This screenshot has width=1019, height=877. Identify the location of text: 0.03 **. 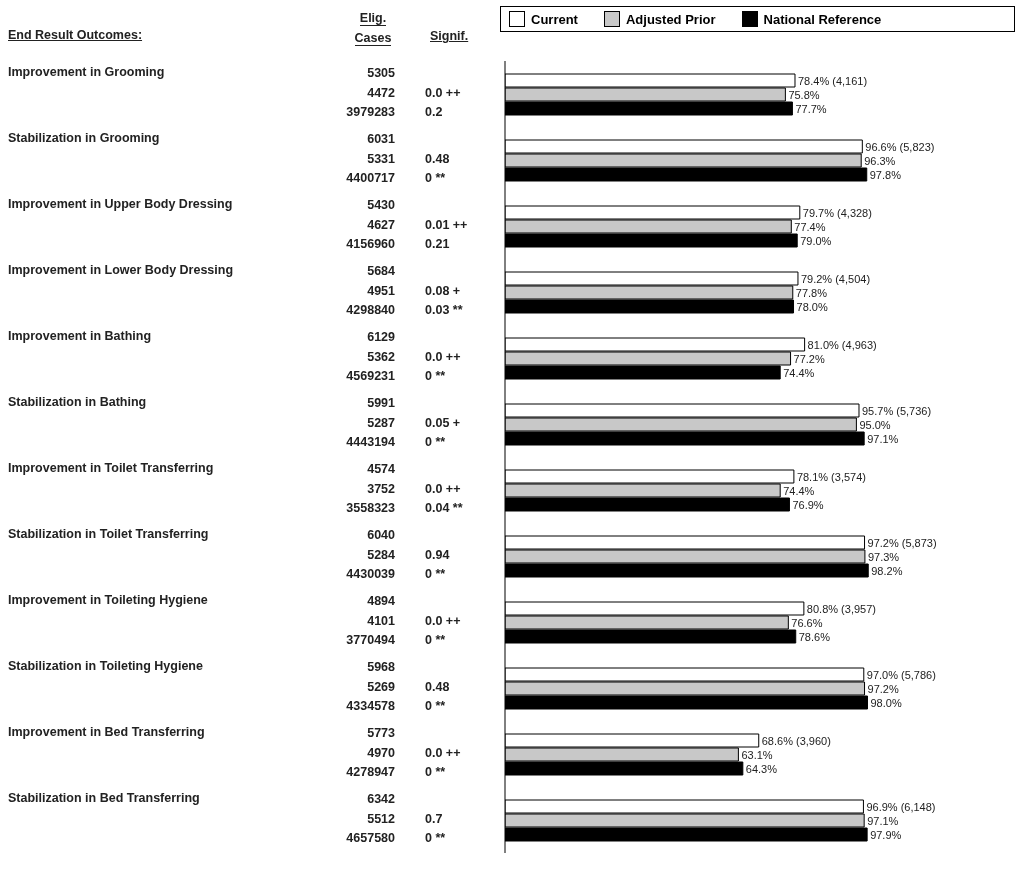
(444, 310).